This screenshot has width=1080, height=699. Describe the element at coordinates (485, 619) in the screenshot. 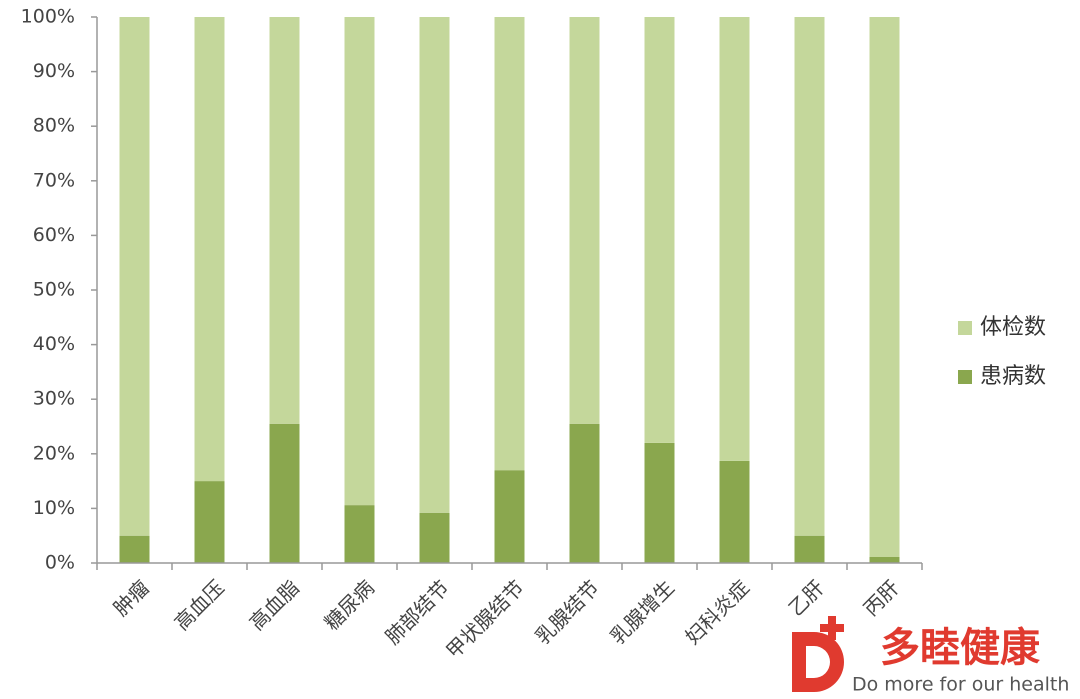

I see `x-tick-label: 甲状腺结节` at that location.